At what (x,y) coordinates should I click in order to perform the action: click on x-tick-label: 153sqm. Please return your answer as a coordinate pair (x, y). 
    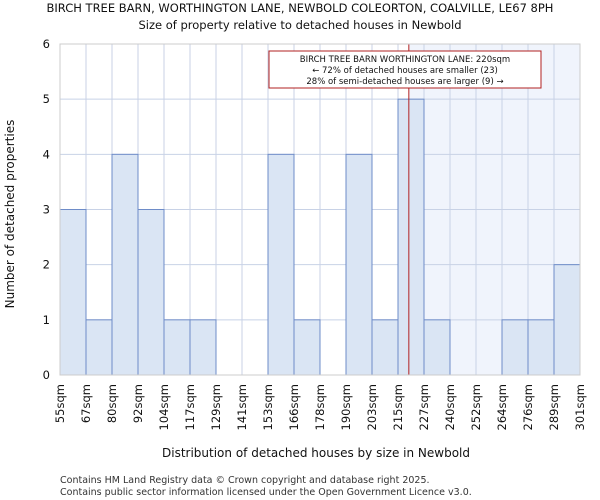
    Looking at the image, I should click on (268, 407).